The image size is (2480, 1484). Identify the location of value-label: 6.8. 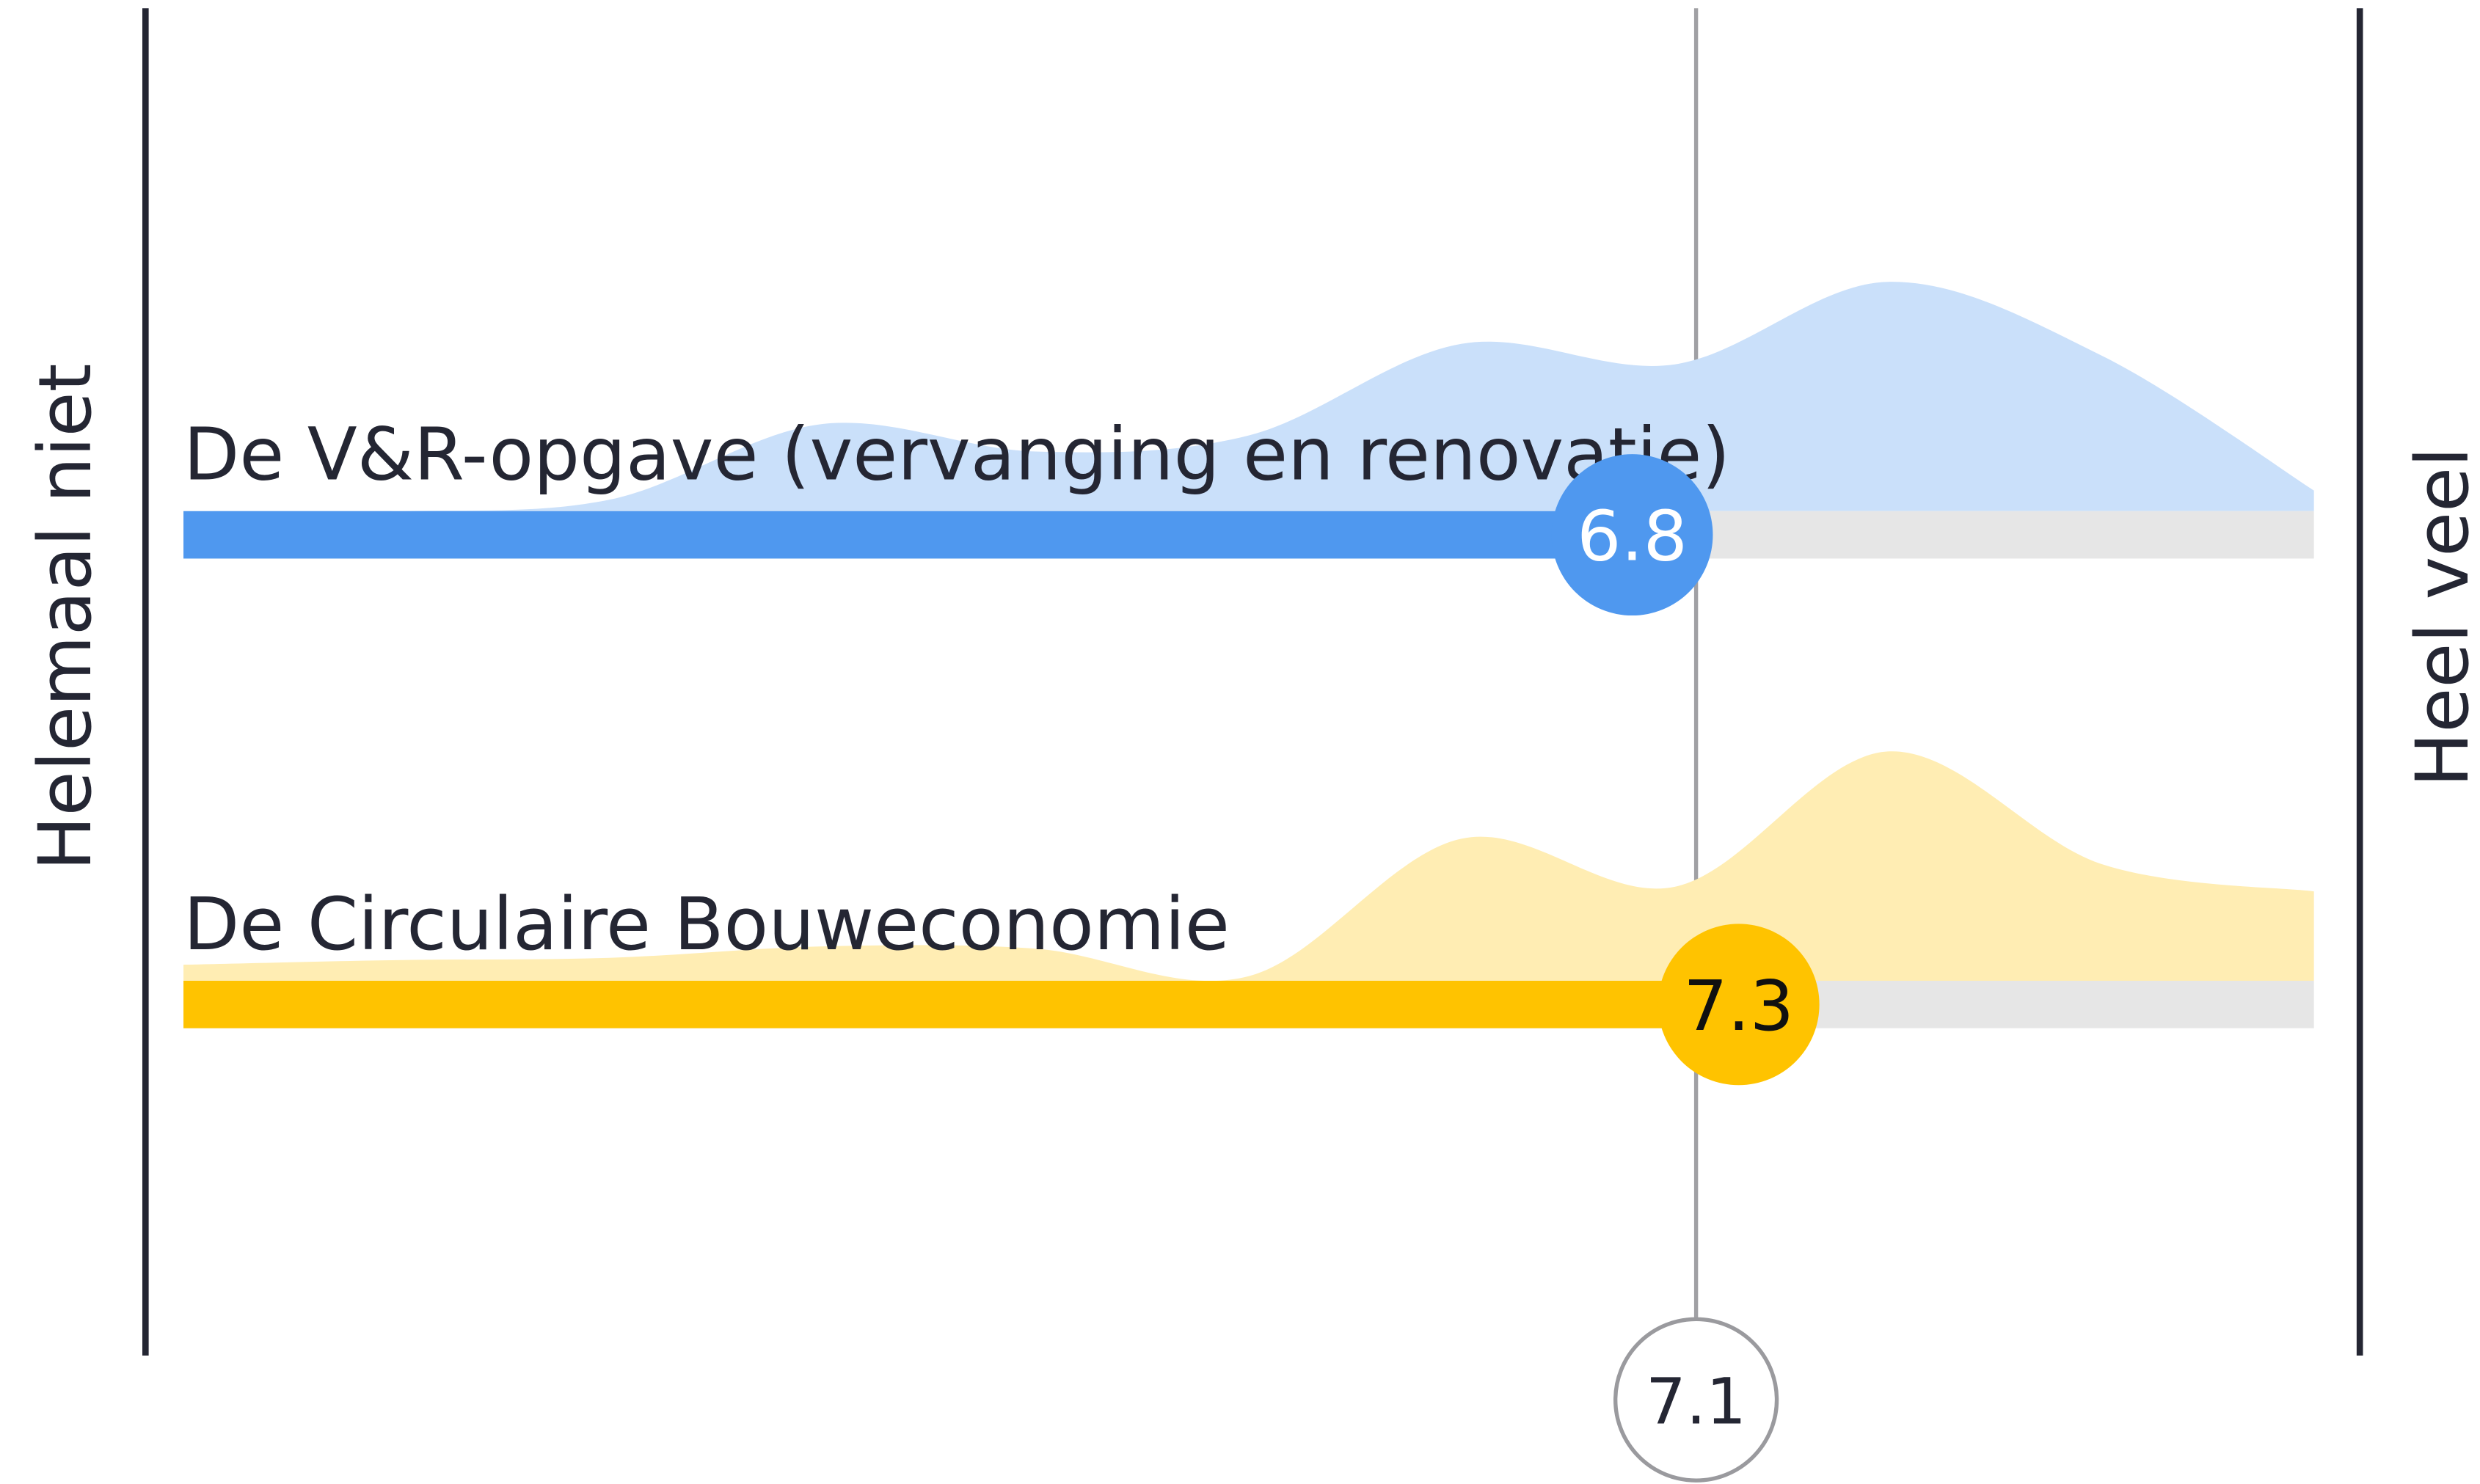
(1632, 537).